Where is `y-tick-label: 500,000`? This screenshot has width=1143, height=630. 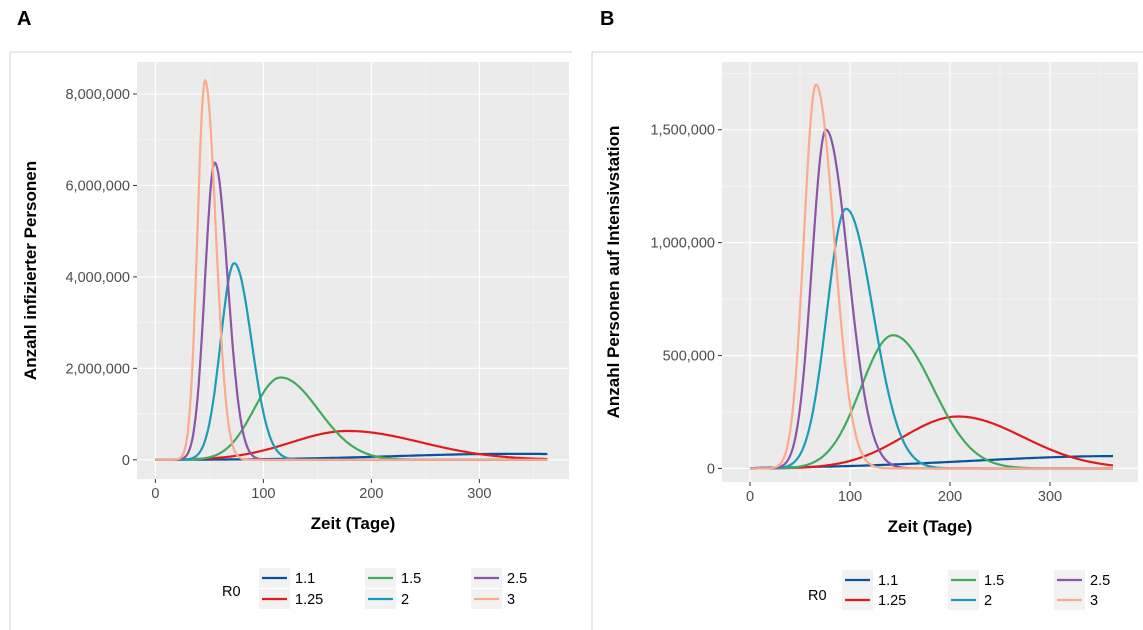
y-tick-label: 500,000 is located at coordinates (689, 357).